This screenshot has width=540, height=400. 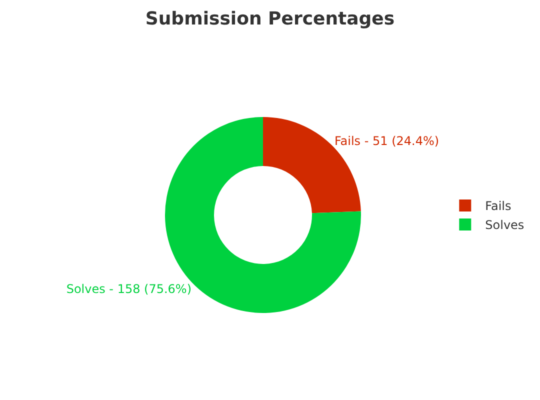 What do you see at coordinates (504, 225) in the screenshot?
I see `legend-label: Solves` at bounding box center [504, 225].